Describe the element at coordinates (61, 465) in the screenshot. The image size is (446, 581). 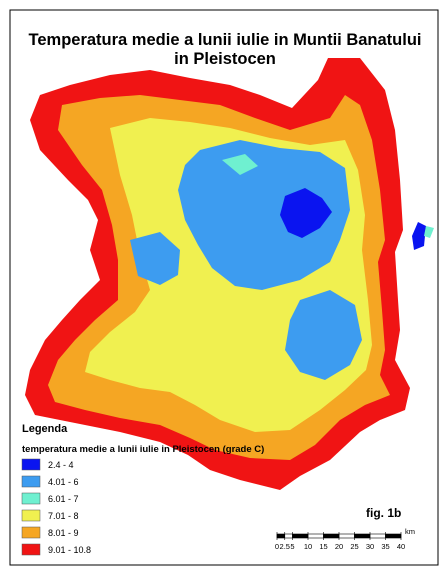
I see `legend-label: 2.4 - 4` at that location.